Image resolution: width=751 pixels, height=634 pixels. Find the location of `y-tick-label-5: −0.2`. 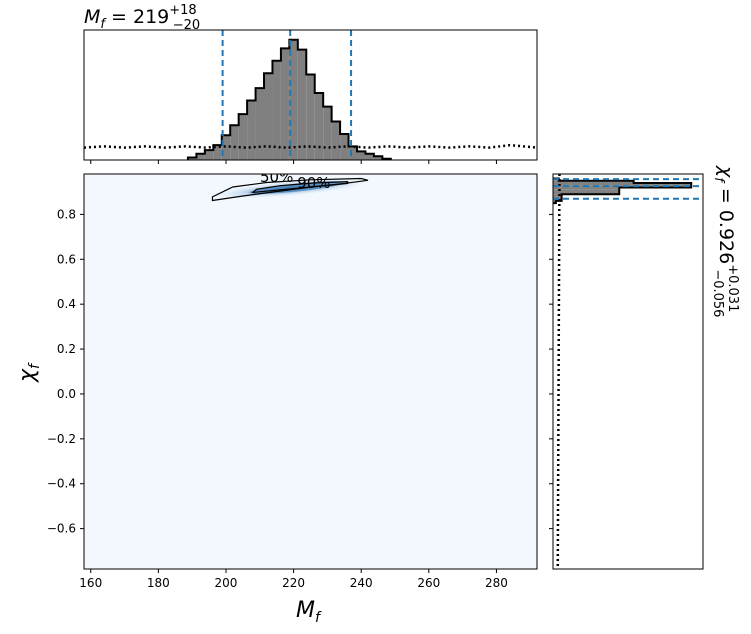

y-tick-label-5: −0.2 is located at coordinates (61, 439).